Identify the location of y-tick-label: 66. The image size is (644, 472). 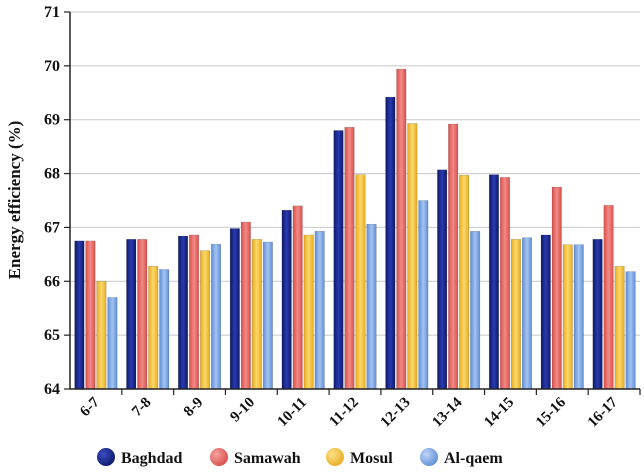
(52, 281).